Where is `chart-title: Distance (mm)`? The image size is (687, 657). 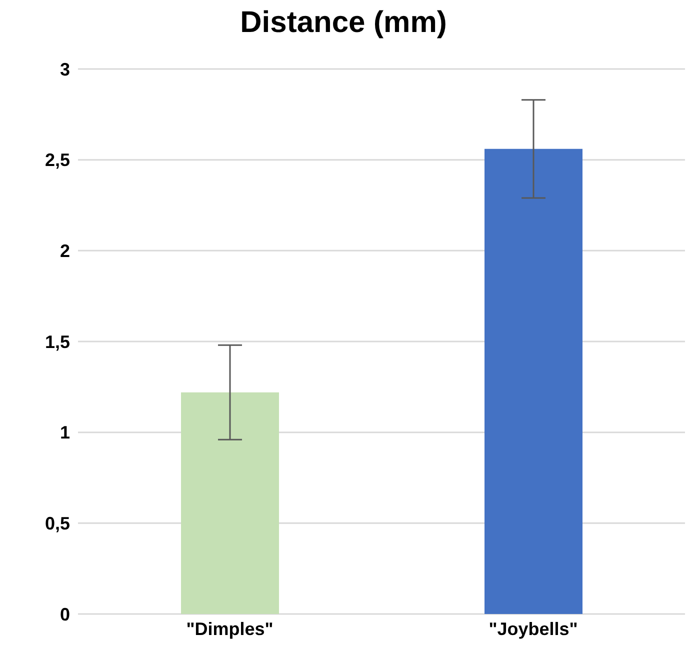 chart-title: Distance (mm) is located at coordinates (343, 23).